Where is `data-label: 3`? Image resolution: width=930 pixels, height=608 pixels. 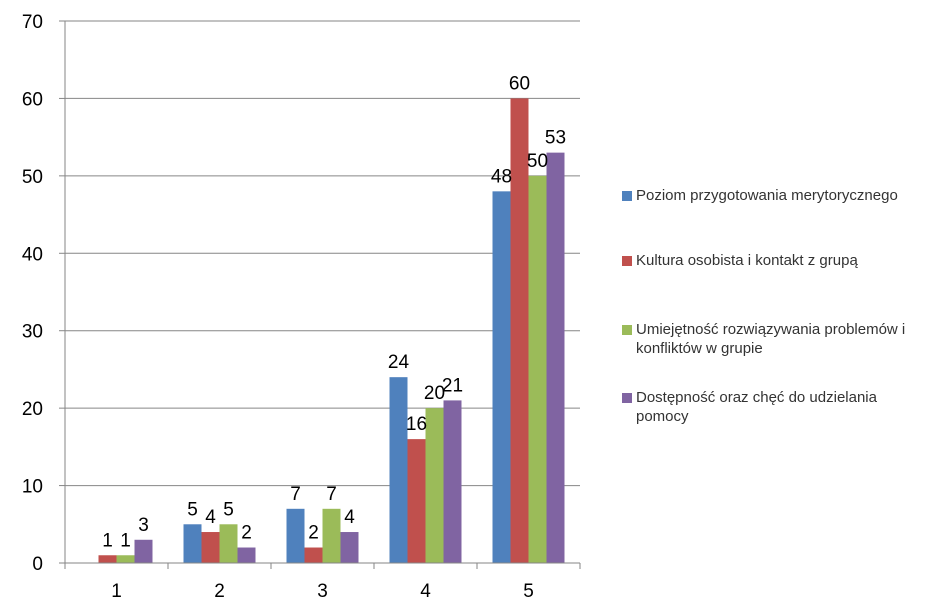
data-label: 3 is located at coordinates (143, 525).